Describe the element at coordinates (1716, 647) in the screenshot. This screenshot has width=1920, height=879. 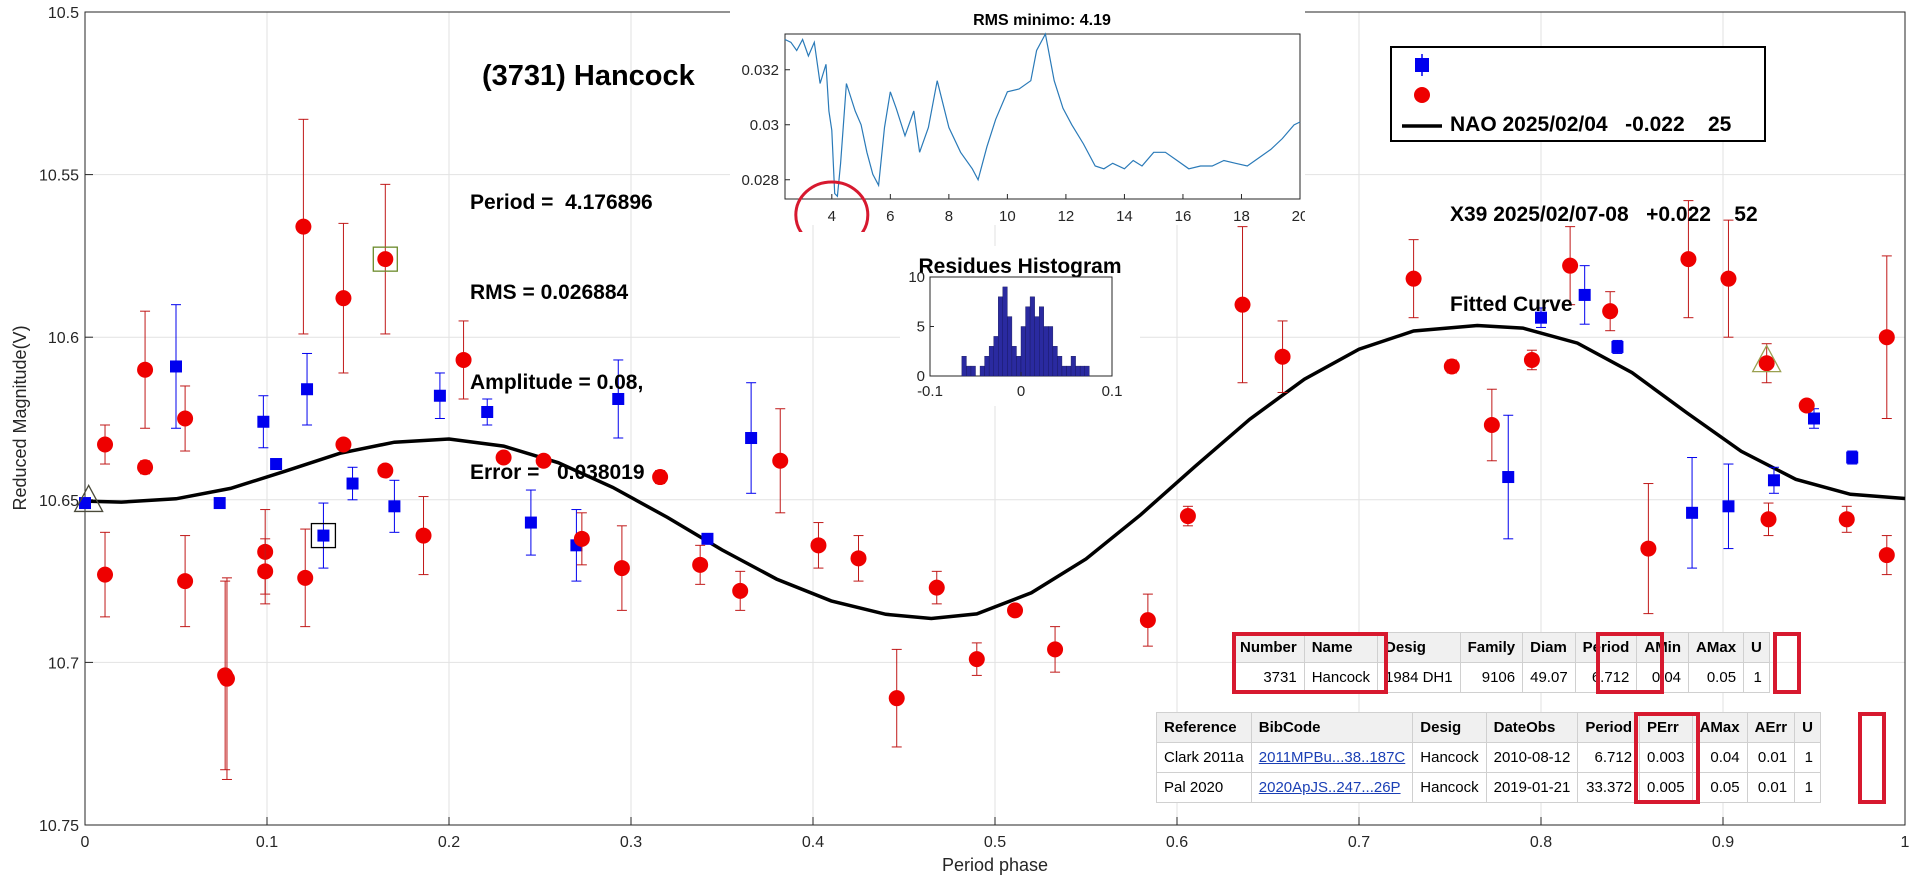
I see `table1-header-cell: AMax` at that location.